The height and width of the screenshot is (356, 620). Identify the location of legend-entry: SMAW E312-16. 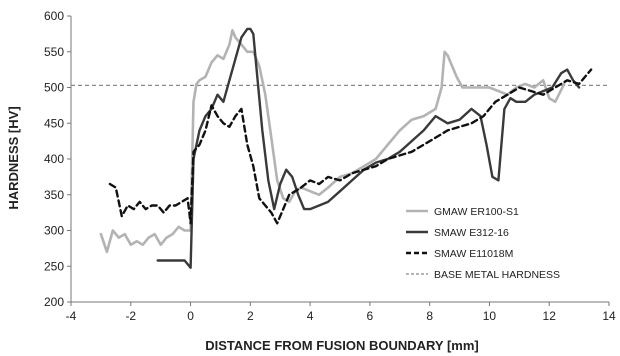
(471, 233).